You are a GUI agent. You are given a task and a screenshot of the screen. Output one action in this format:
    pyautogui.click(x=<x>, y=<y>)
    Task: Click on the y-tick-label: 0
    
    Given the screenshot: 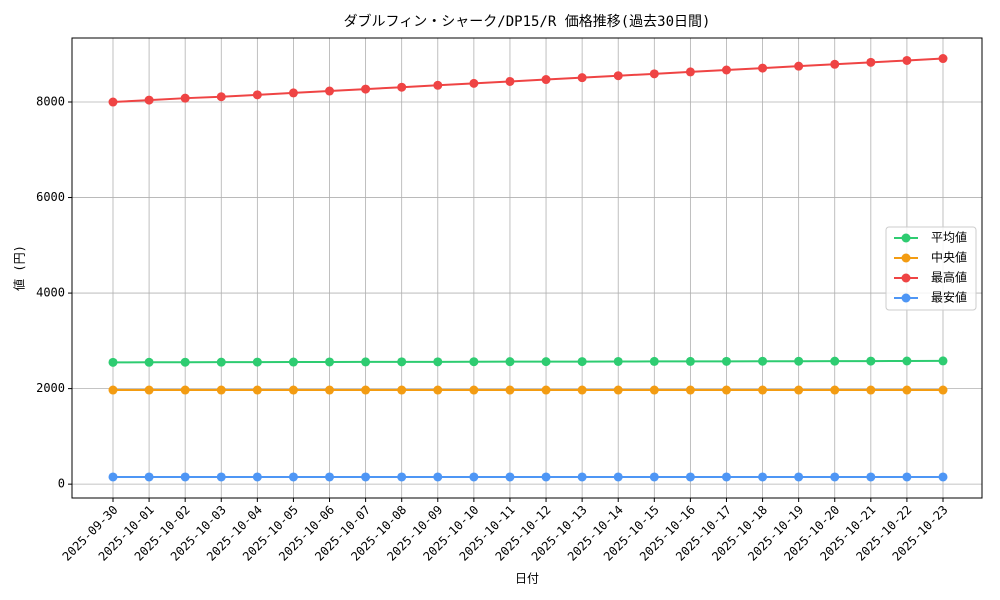 What is the action you would take?
    pyautogui.click(x=61, y=484)
    